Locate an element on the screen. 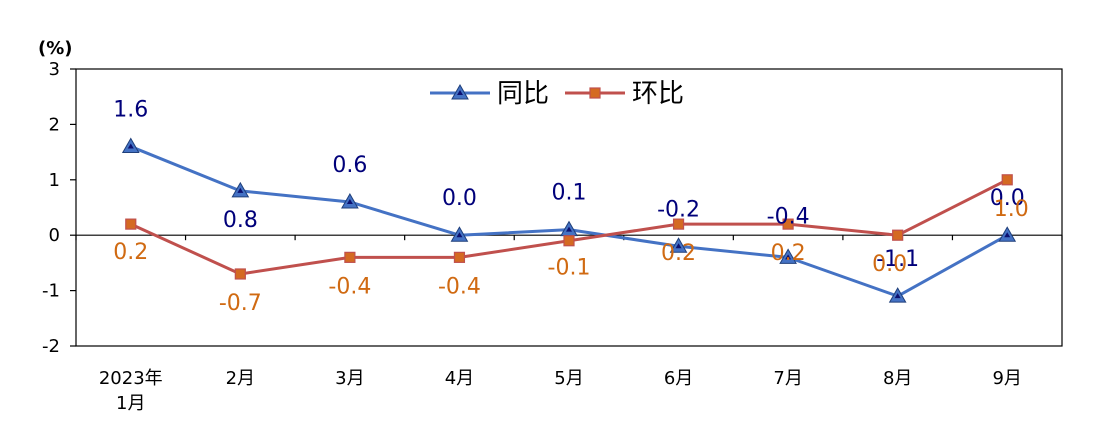 This screenshot has height=430, width=1108. x-tick-label: 5月 is located at coordinates (568, 378).